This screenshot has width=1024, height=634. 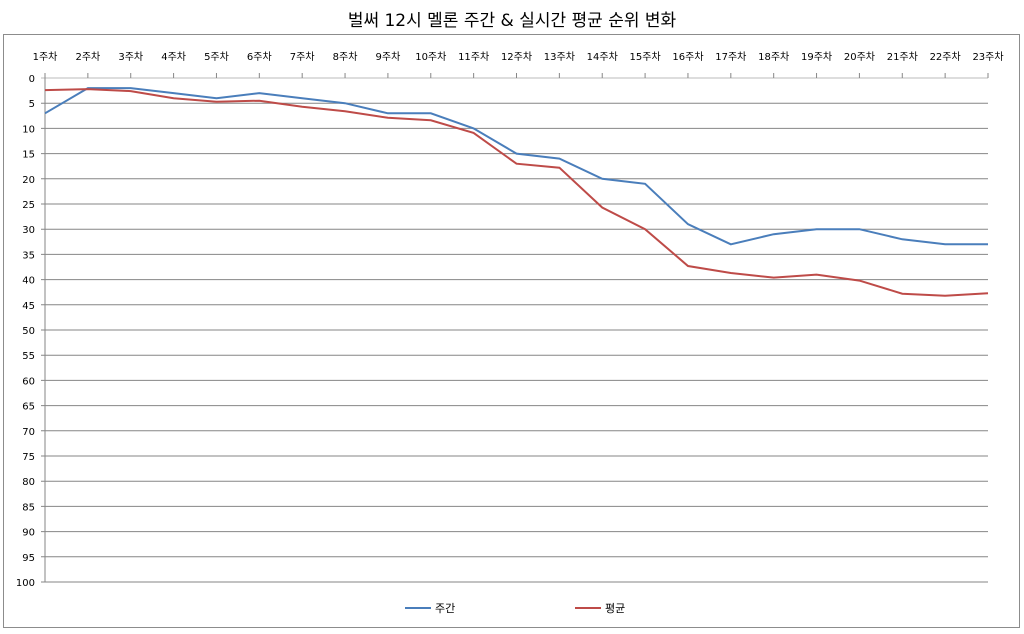 What do you see at coordinates (28, 432) in the screenshot?
I see `y-tick-label: 70` at bounding box center [28, 432].